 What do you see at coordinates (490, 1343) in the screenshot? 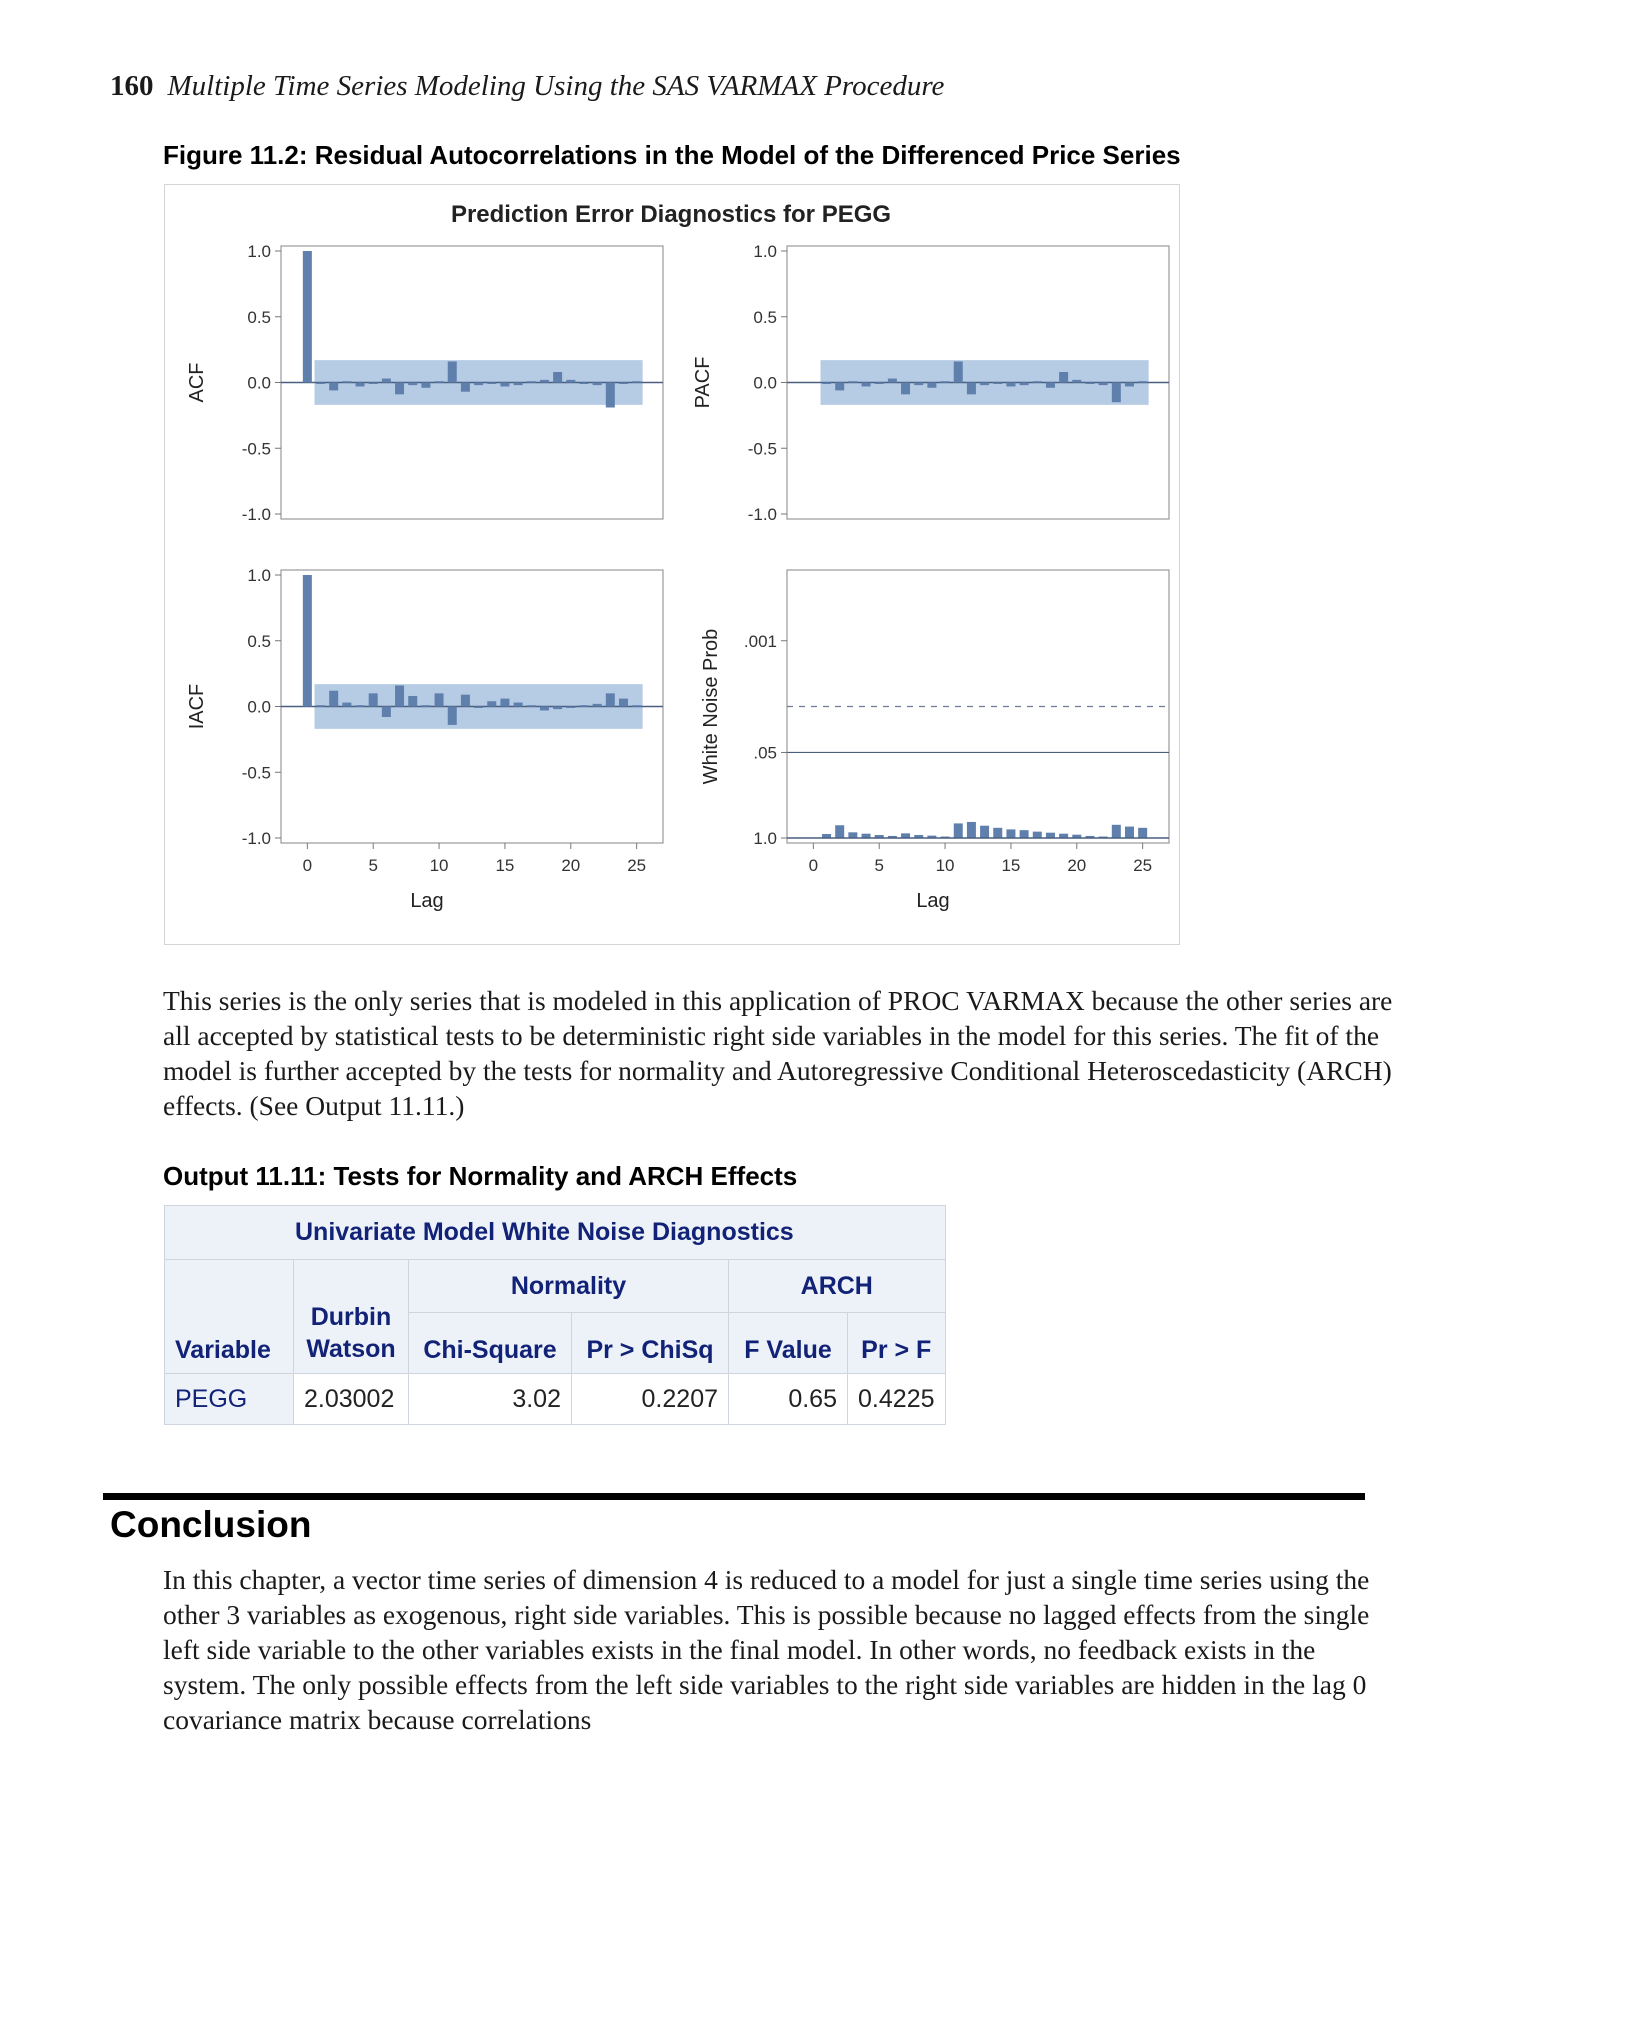
I see `col-header-chi-square: Chi-Square` at bounding box center [490, 1343].